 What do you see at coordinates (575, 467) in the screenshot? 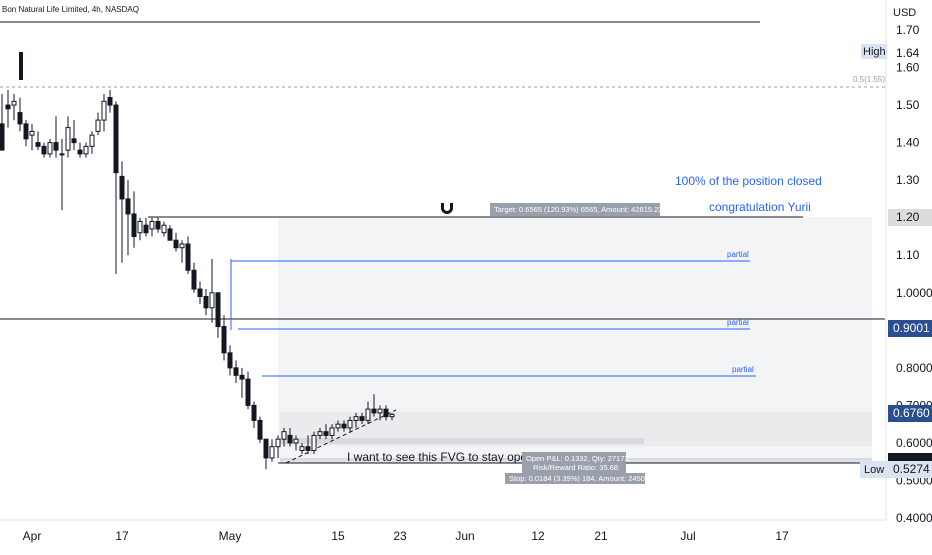
I see `rr-label: Risk/Reward Ratio: 35.68` at bounding box center [575, 467].